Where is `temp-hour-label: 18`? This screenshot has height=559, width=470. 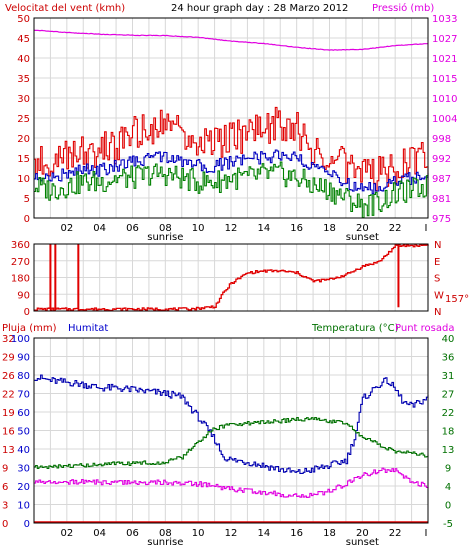 temp-hour-label: 18 is located at coordinates (329, 533).